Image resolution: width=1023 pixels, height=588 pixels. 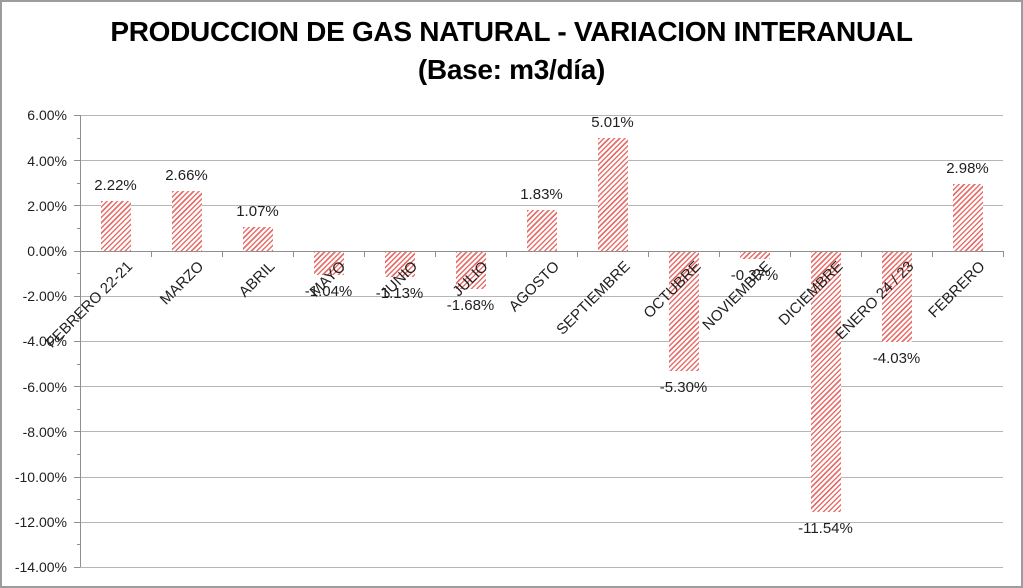 I want to click on data-label: -1.13%, so click(x=399, y=293).